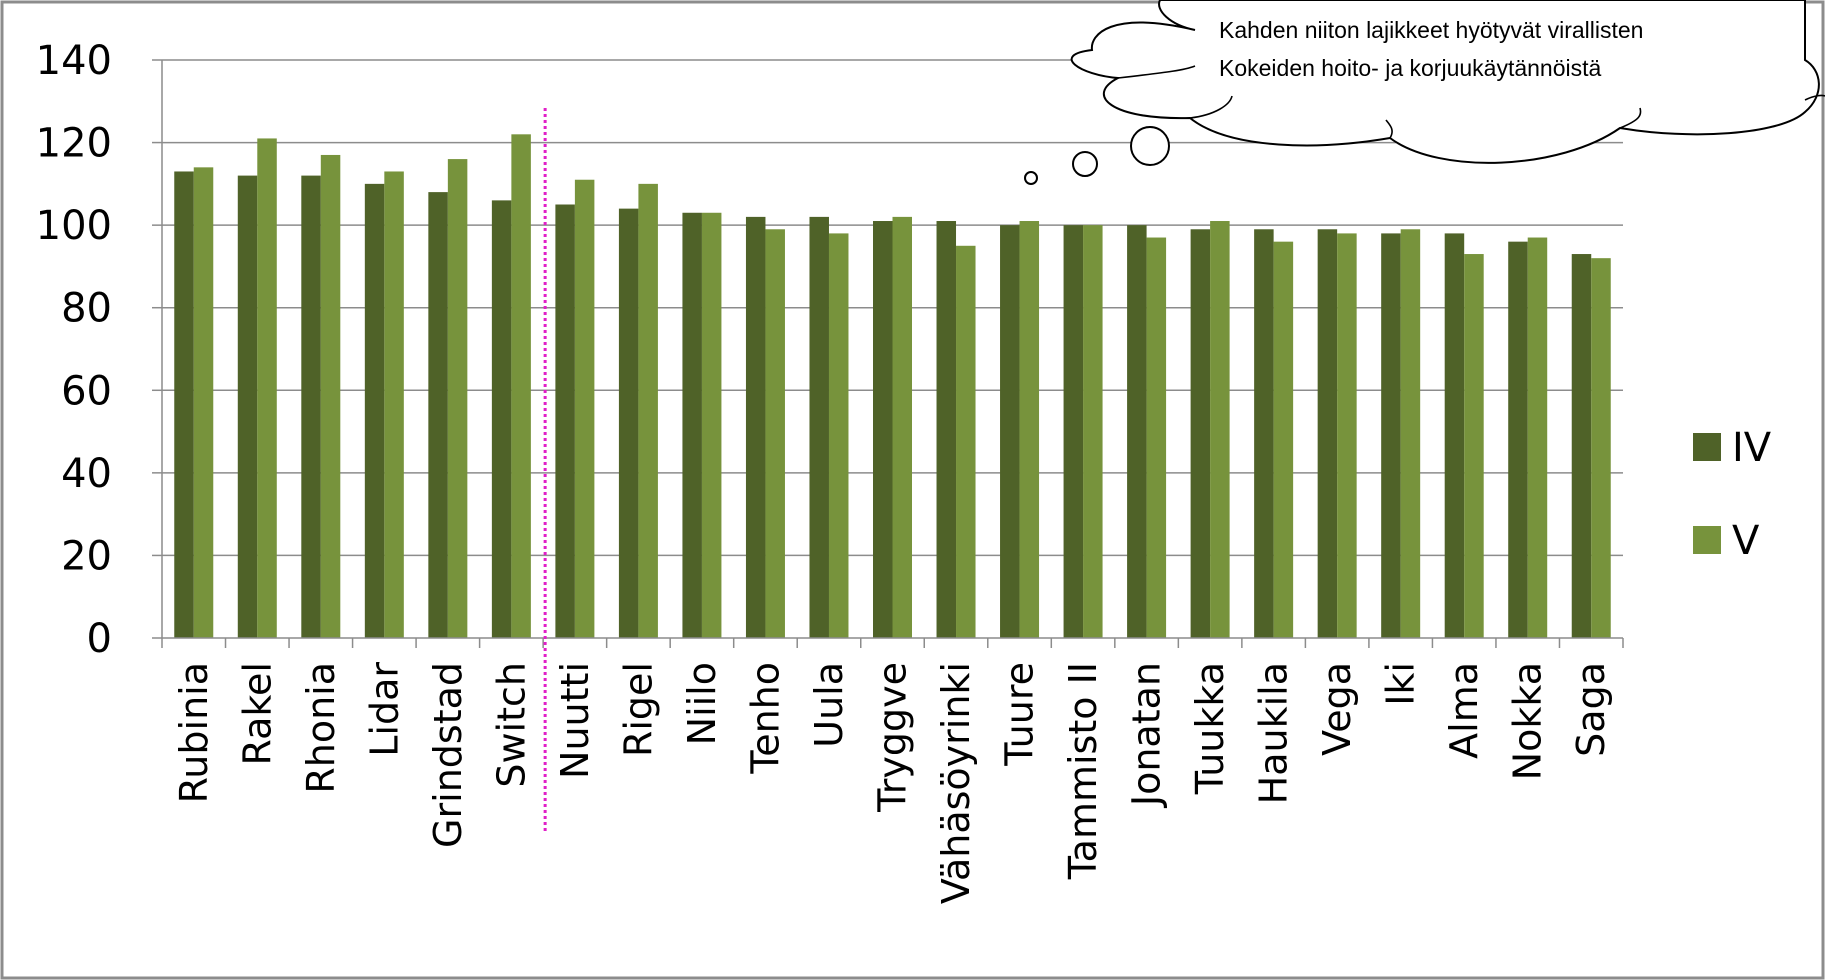 The height and width of the screenshot is (980, 1825). What do you see at coordinates (99, 639) in the screenshot?
I see `y-tick-label: 0` at bounding box center [99, 639].